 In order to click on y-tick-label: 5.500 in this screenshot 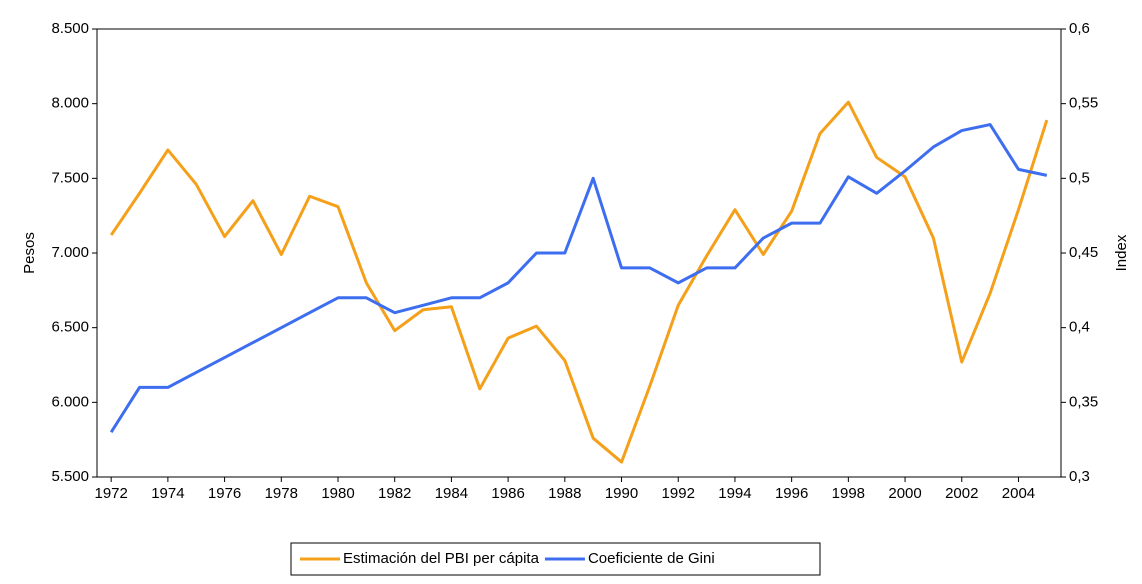, I will do `click(70, 476)`.